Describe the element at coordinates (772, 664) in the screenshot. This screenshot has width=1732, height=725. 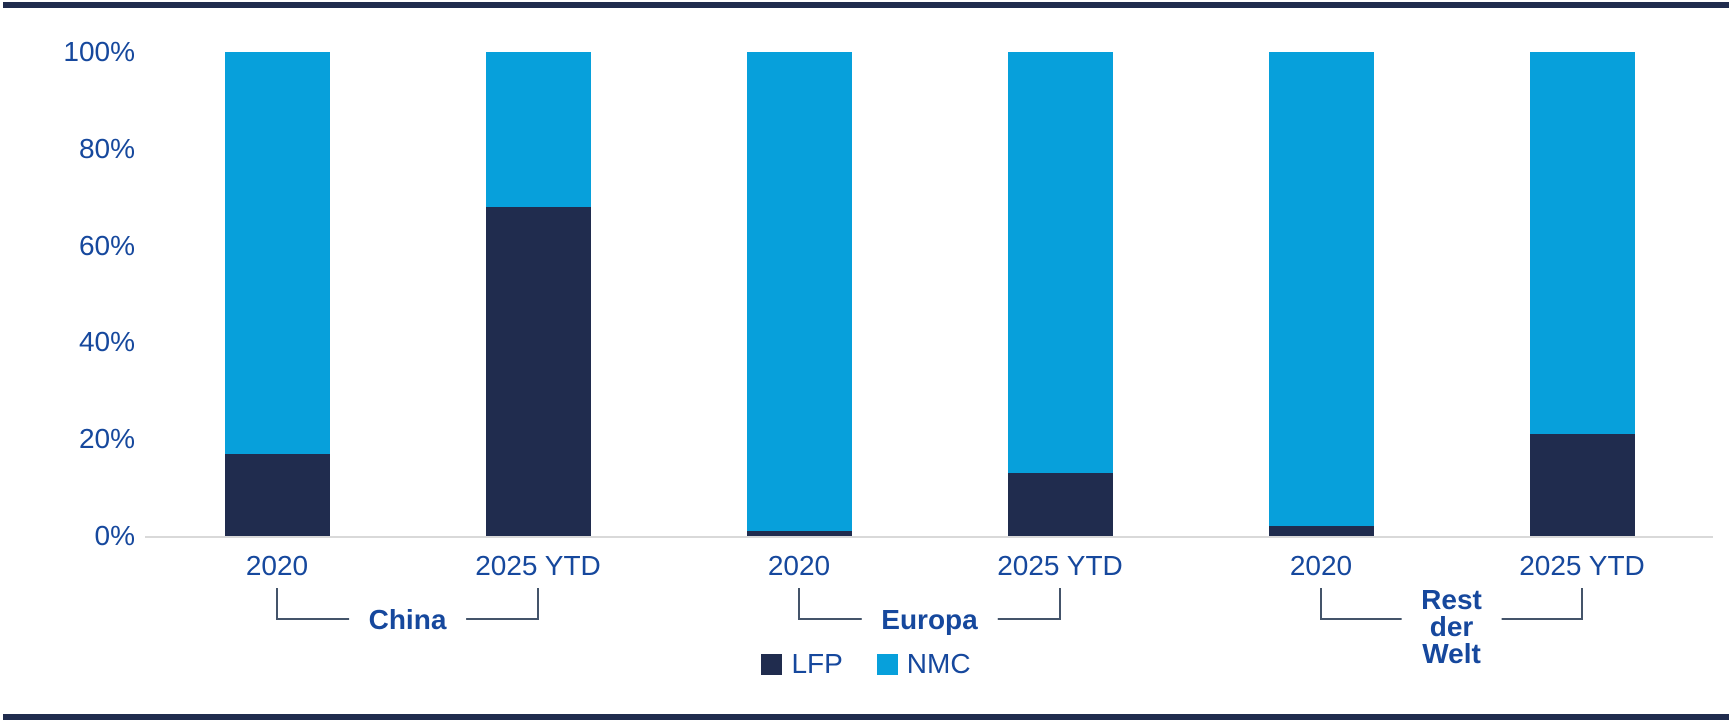
I see `legend-swatch-lfp` at that location.